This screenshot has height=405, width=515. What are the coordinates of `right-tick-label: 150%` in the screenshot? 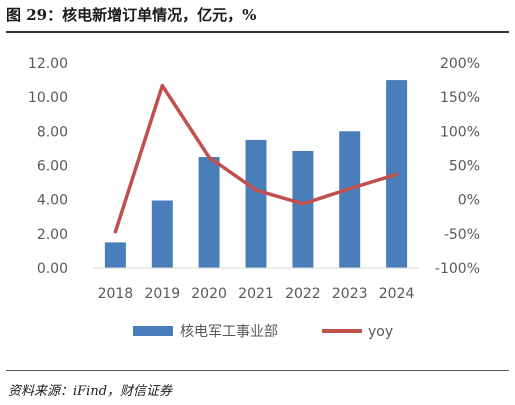 It's located at (460, 98).